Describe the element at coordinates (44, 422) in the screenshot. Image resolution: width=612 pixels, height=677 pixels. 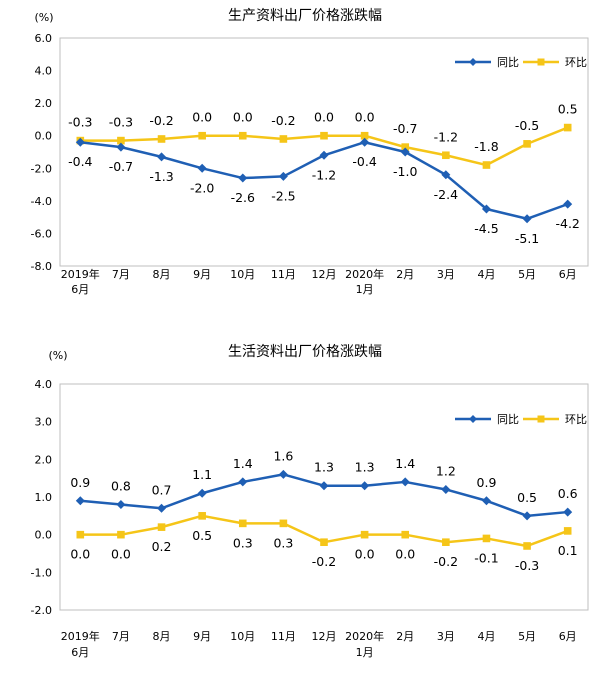
I see `y-tick-label: 3.0` at that location.